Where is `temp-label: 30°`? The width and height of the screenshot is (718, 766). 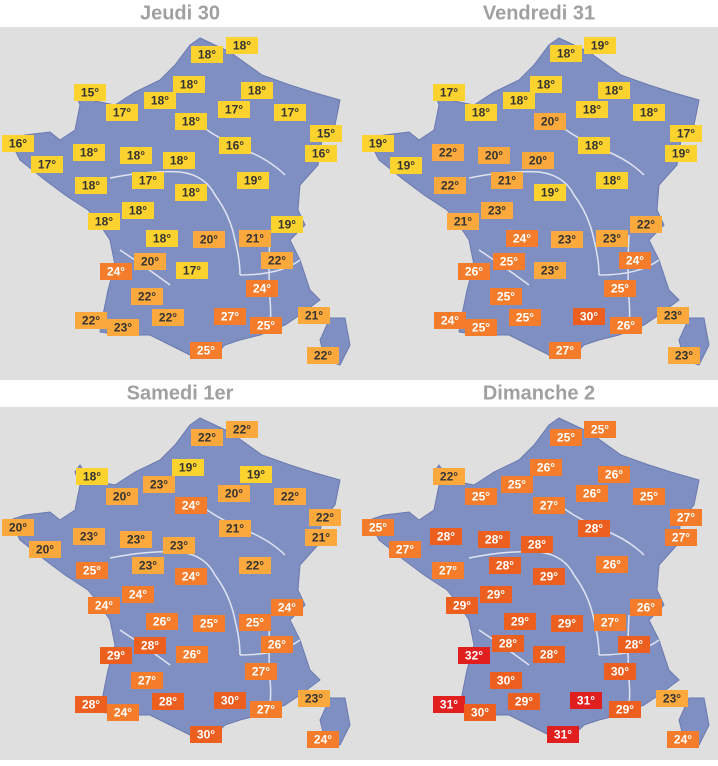 temp-label: 30° is located at coordinates (480, 713).